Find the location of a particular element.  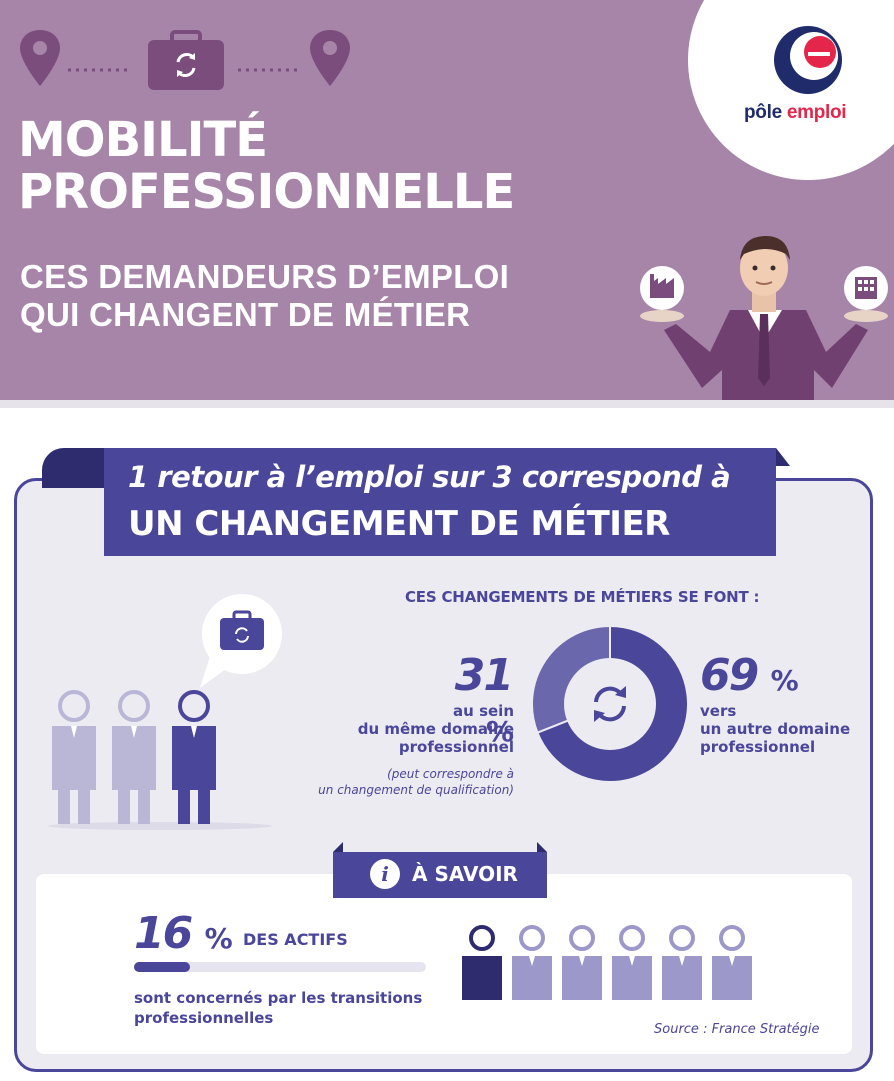

subtitle-line1: CES DEMANDEURS D’EMPLOI is located at coordinates (265, 276).